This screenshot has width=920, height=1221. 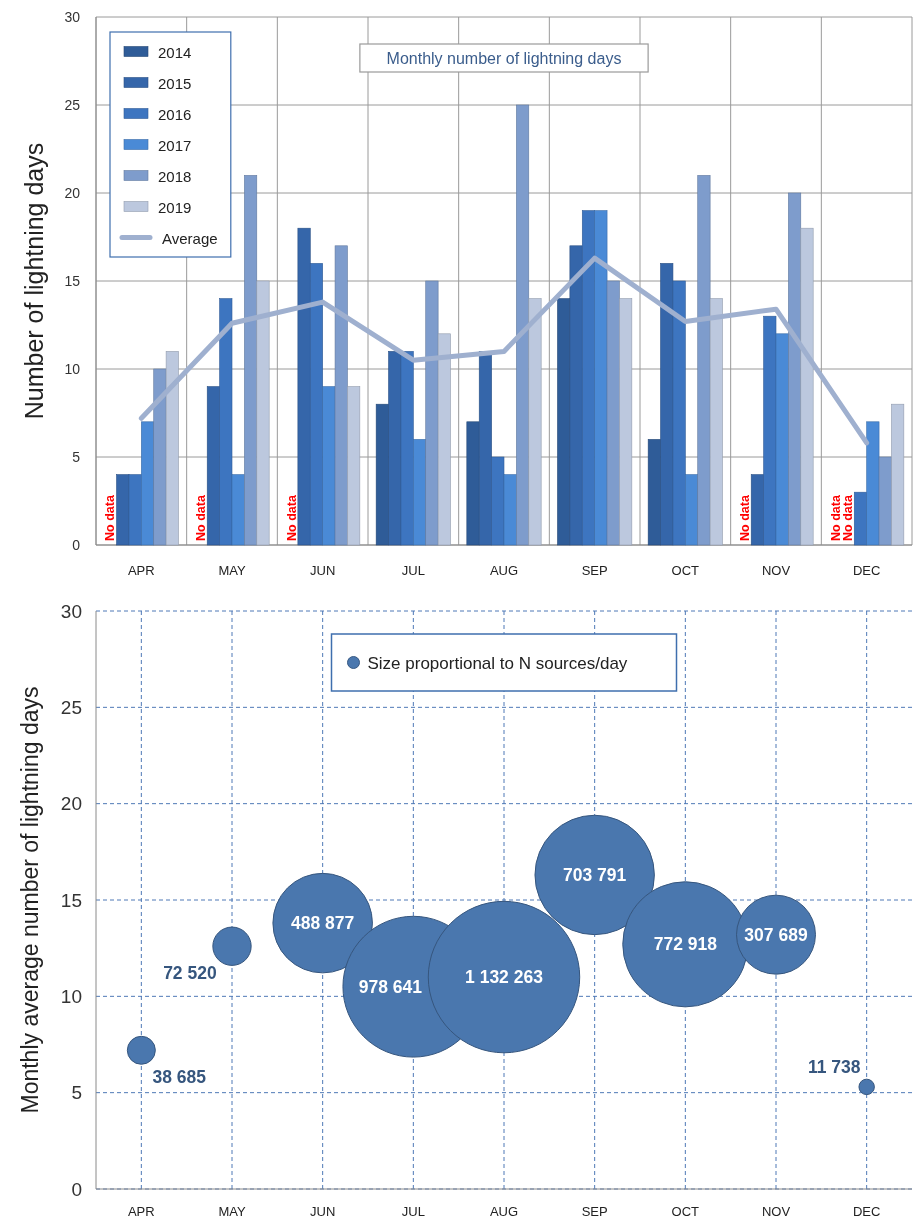 I want to click on legend-label: 2017, so click(x=175, y=144).